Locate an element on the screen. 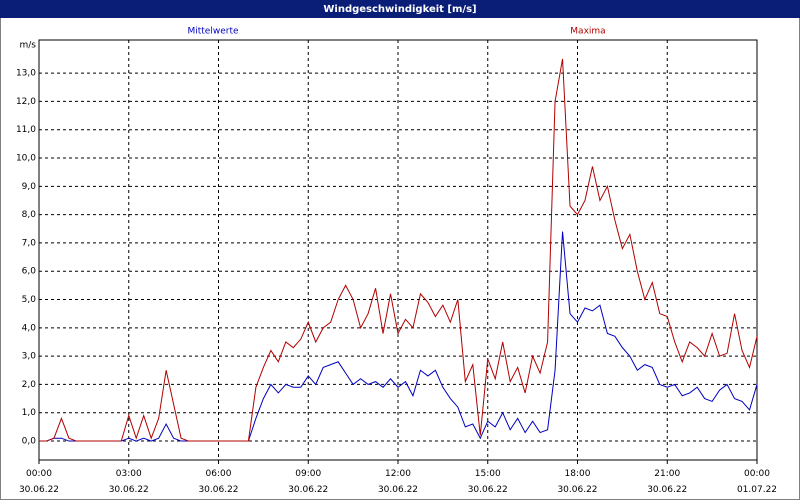 The width and height of the screenshot is (800, 504). x-tick-label: 00:00 01.07.22 is located at coordinates (757, 482).